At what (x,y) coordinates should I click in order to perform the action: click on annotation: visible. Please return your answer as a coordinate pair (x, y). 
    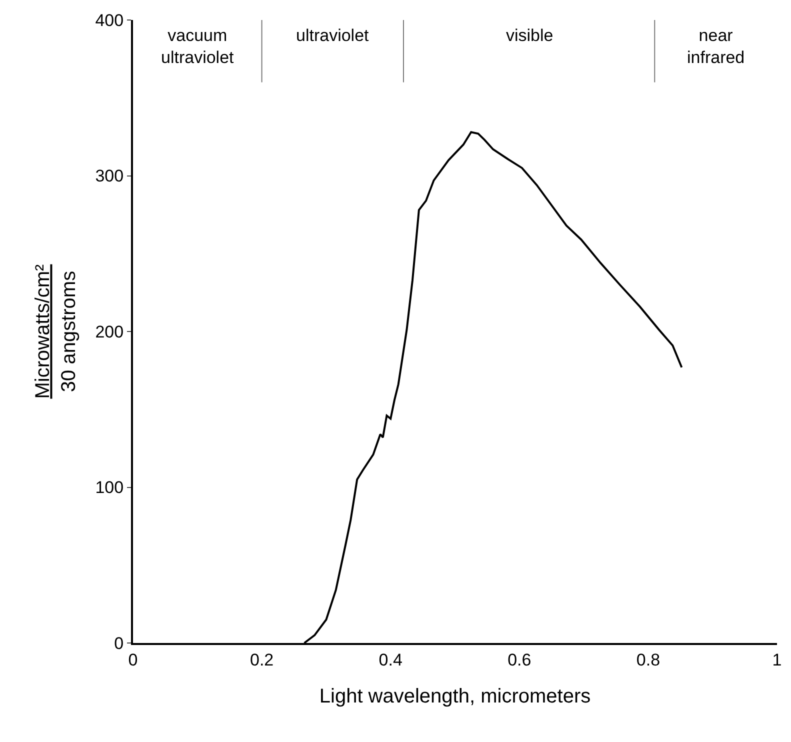
    Looking at the image, I should click on (530, 35).